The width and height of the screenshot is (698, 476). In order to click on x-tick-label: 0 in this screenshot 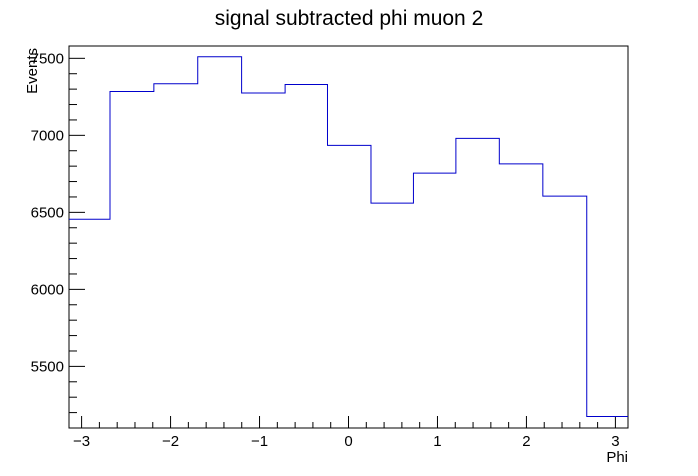, I will do `click(348, 441)`.